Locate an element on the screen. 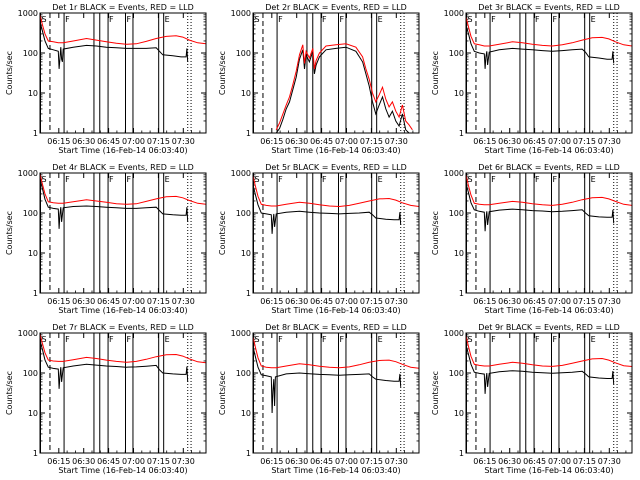  panel-title: Det 9r BLACK = Events, RED = LLD is located at coordinates (549, 327).